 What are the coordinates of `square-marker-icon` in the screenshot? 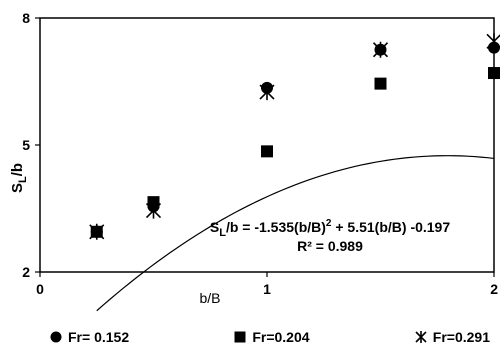 It's located at (240, 337).